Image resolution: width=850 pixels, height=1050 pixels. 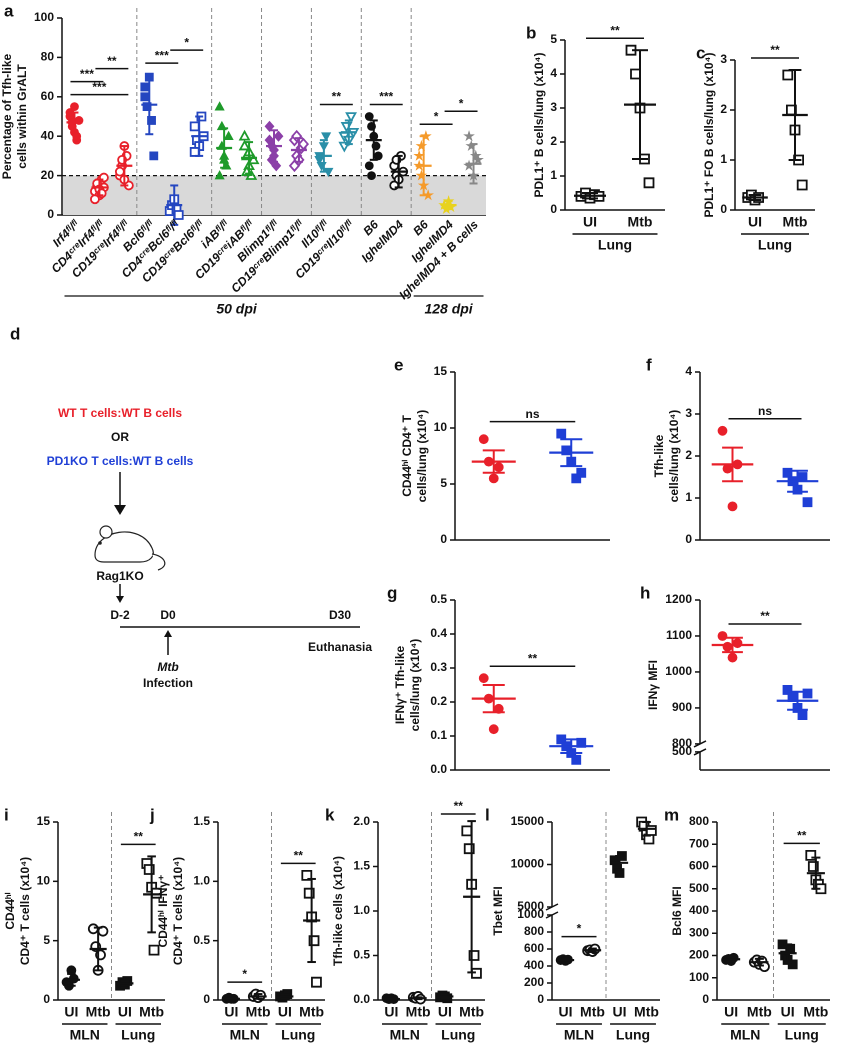 What do you see at coordinates (679, 635) in the screenshot?
I see `y-tick-label: 1100` at bounding box center [679, 635].